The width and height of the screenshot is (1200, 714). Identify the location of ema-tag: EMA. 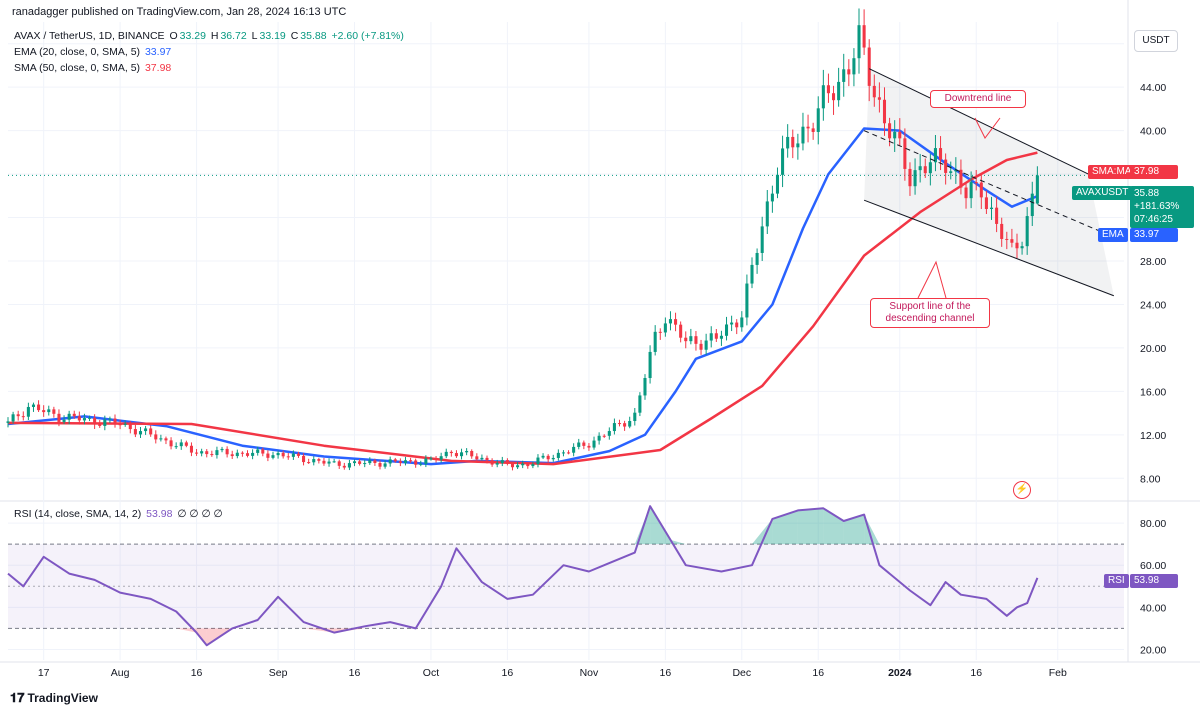
(1113, 235).